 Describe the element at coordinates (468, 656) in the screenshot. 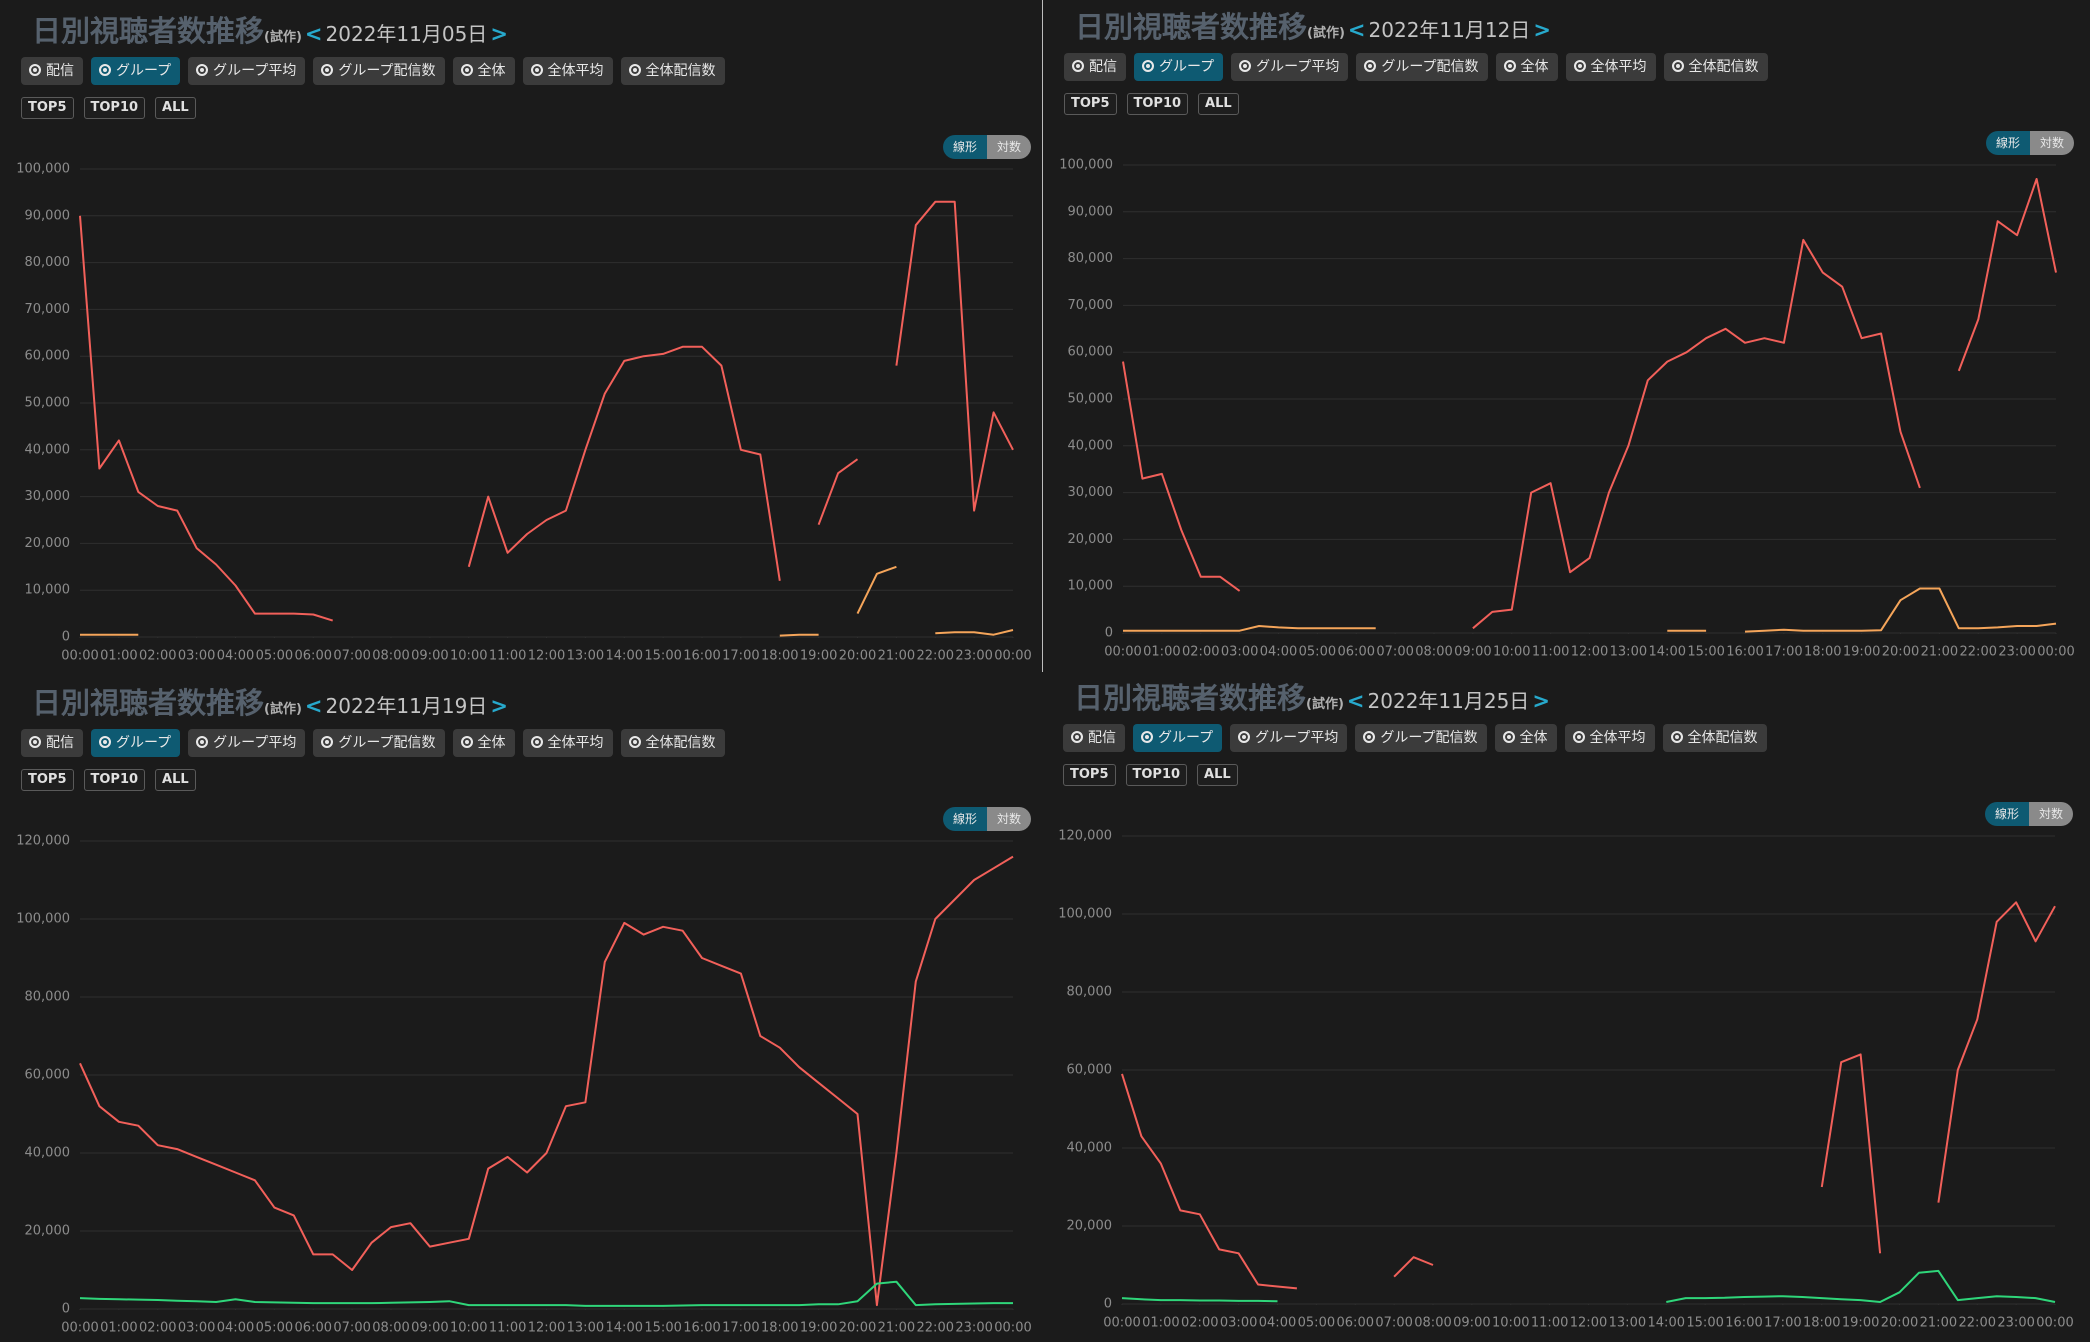

I see `x-tick-label: 10:00` at that location.